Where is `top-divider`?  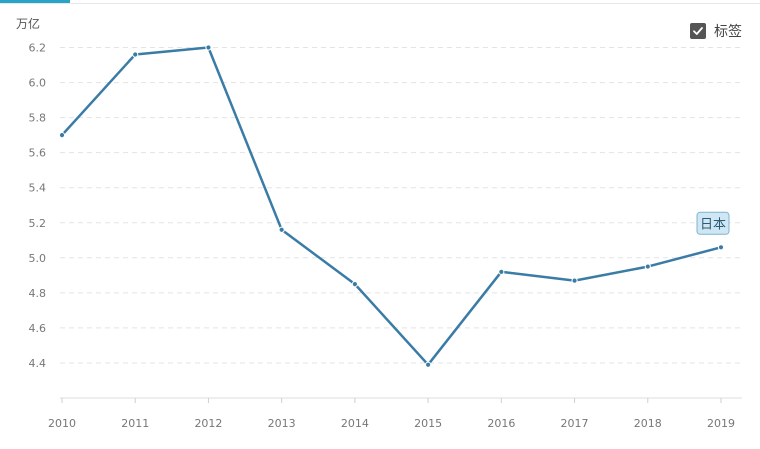
top-divider is located at coordinates (380, 3).